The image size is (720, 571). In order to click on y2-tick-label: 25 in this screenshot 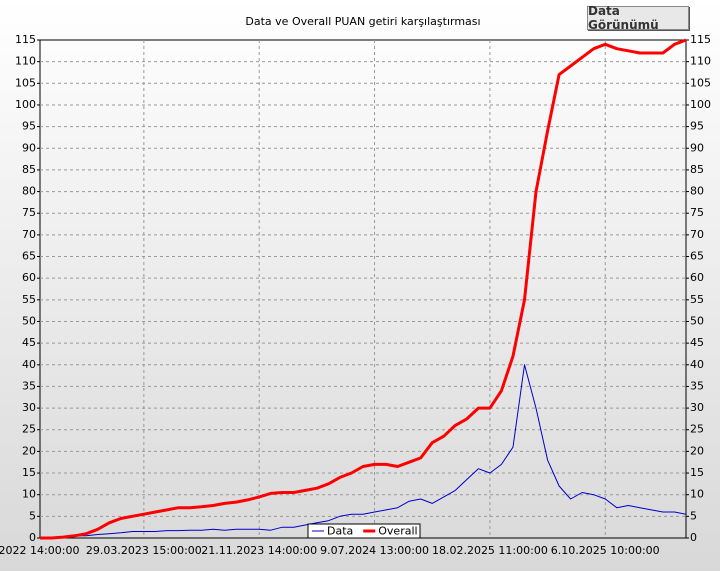, I will do `click(697, 429)`.